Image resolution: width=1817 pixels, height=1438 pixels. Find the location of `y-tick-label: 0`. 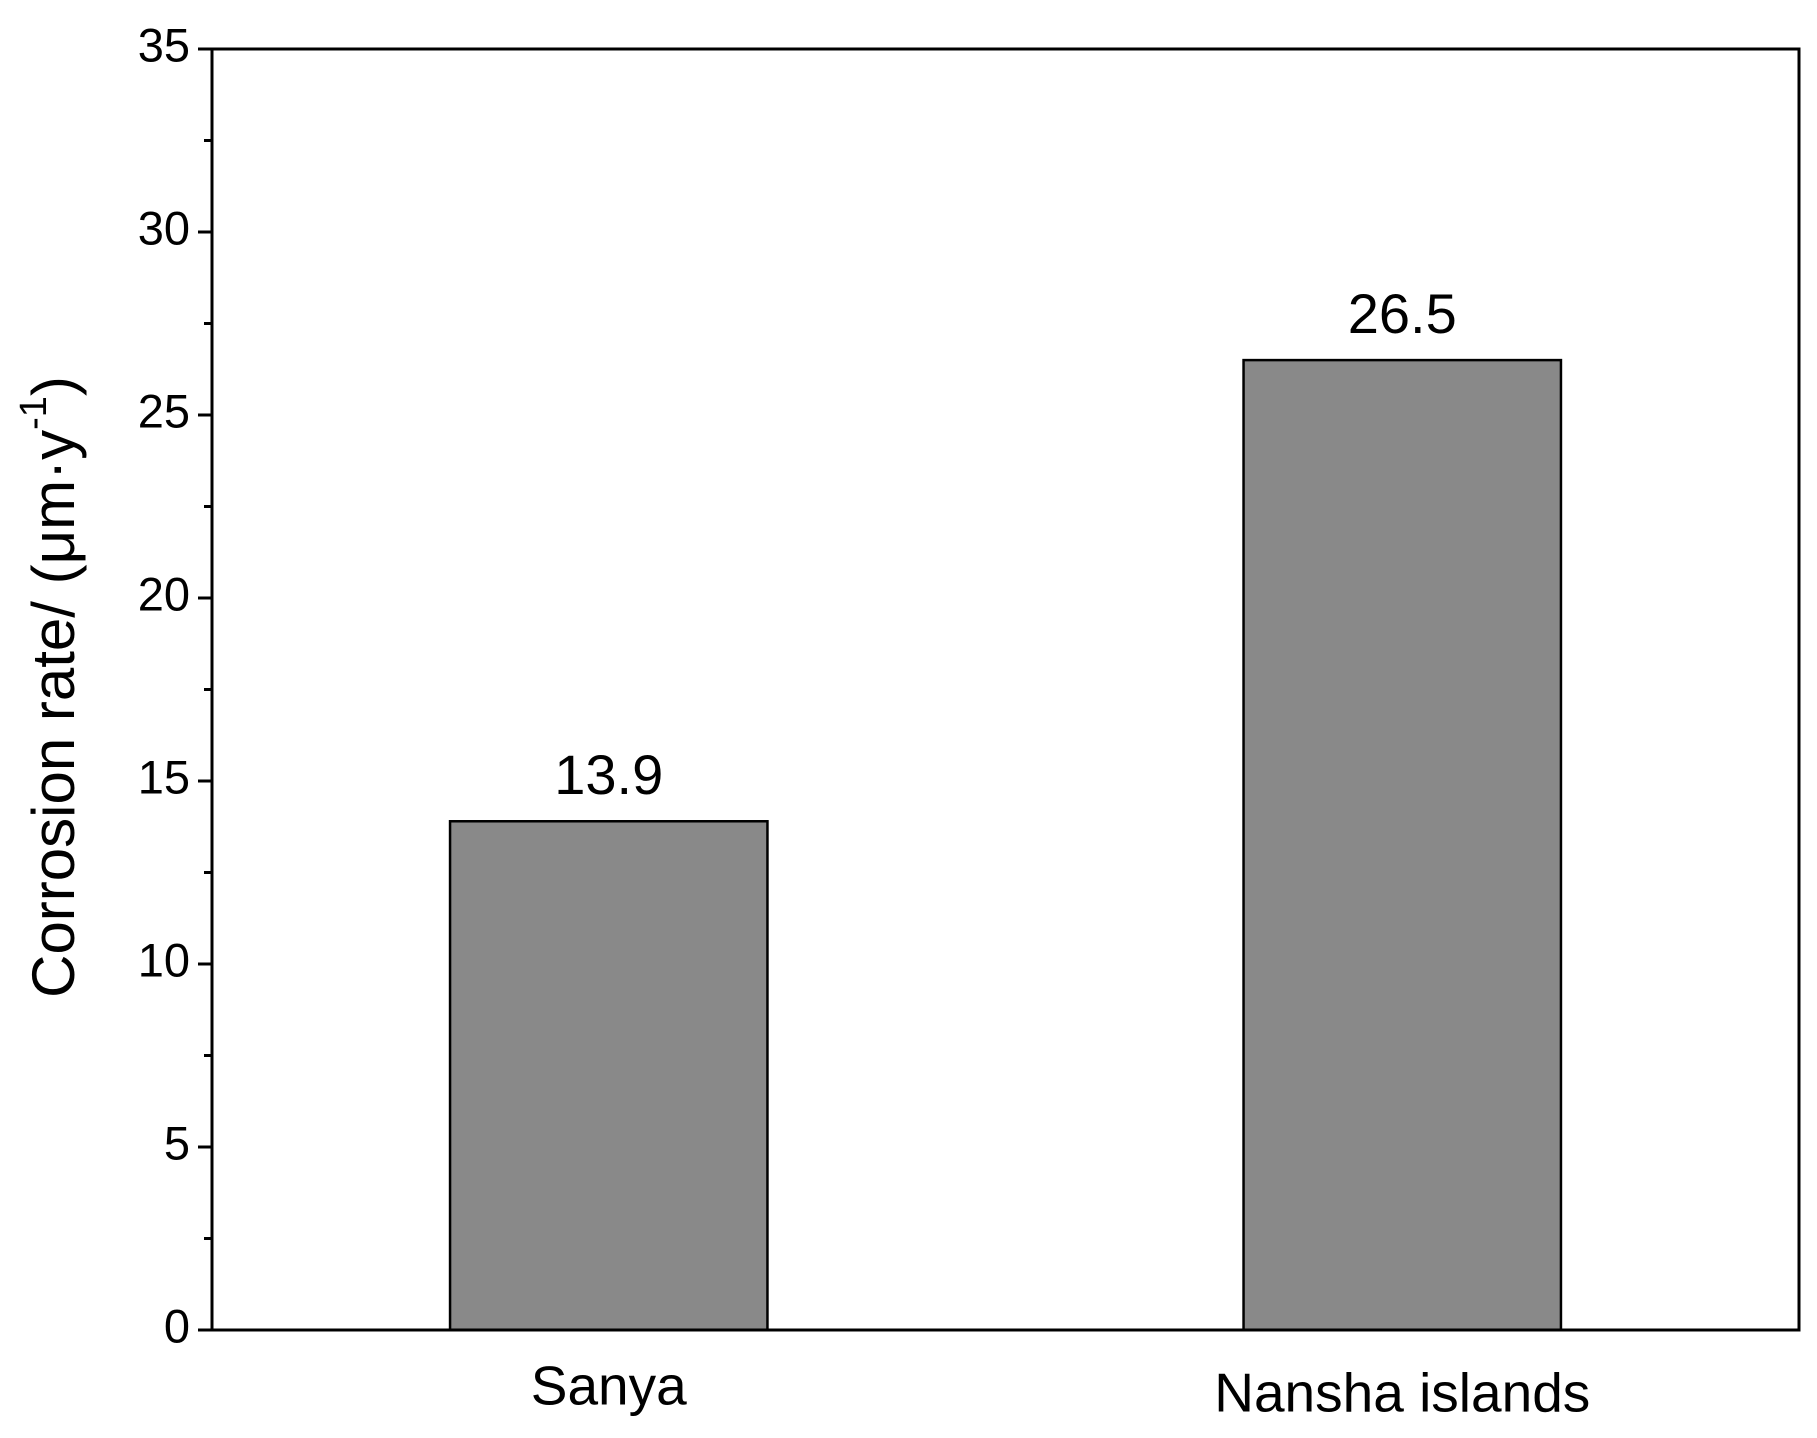

y-tick-label: 0 is located at coordinates (177, 1325).